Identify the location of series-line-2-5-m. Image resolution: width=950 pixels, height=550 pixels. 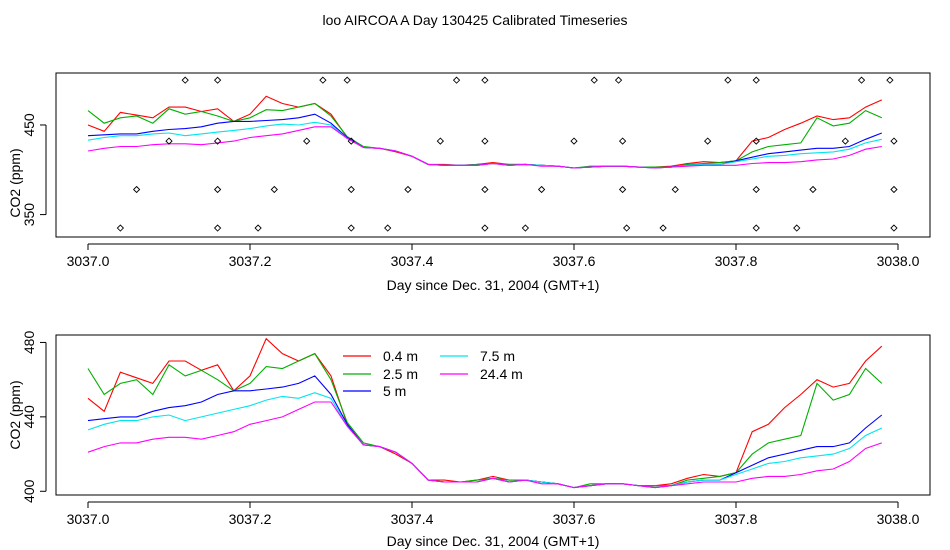
(485, 135).